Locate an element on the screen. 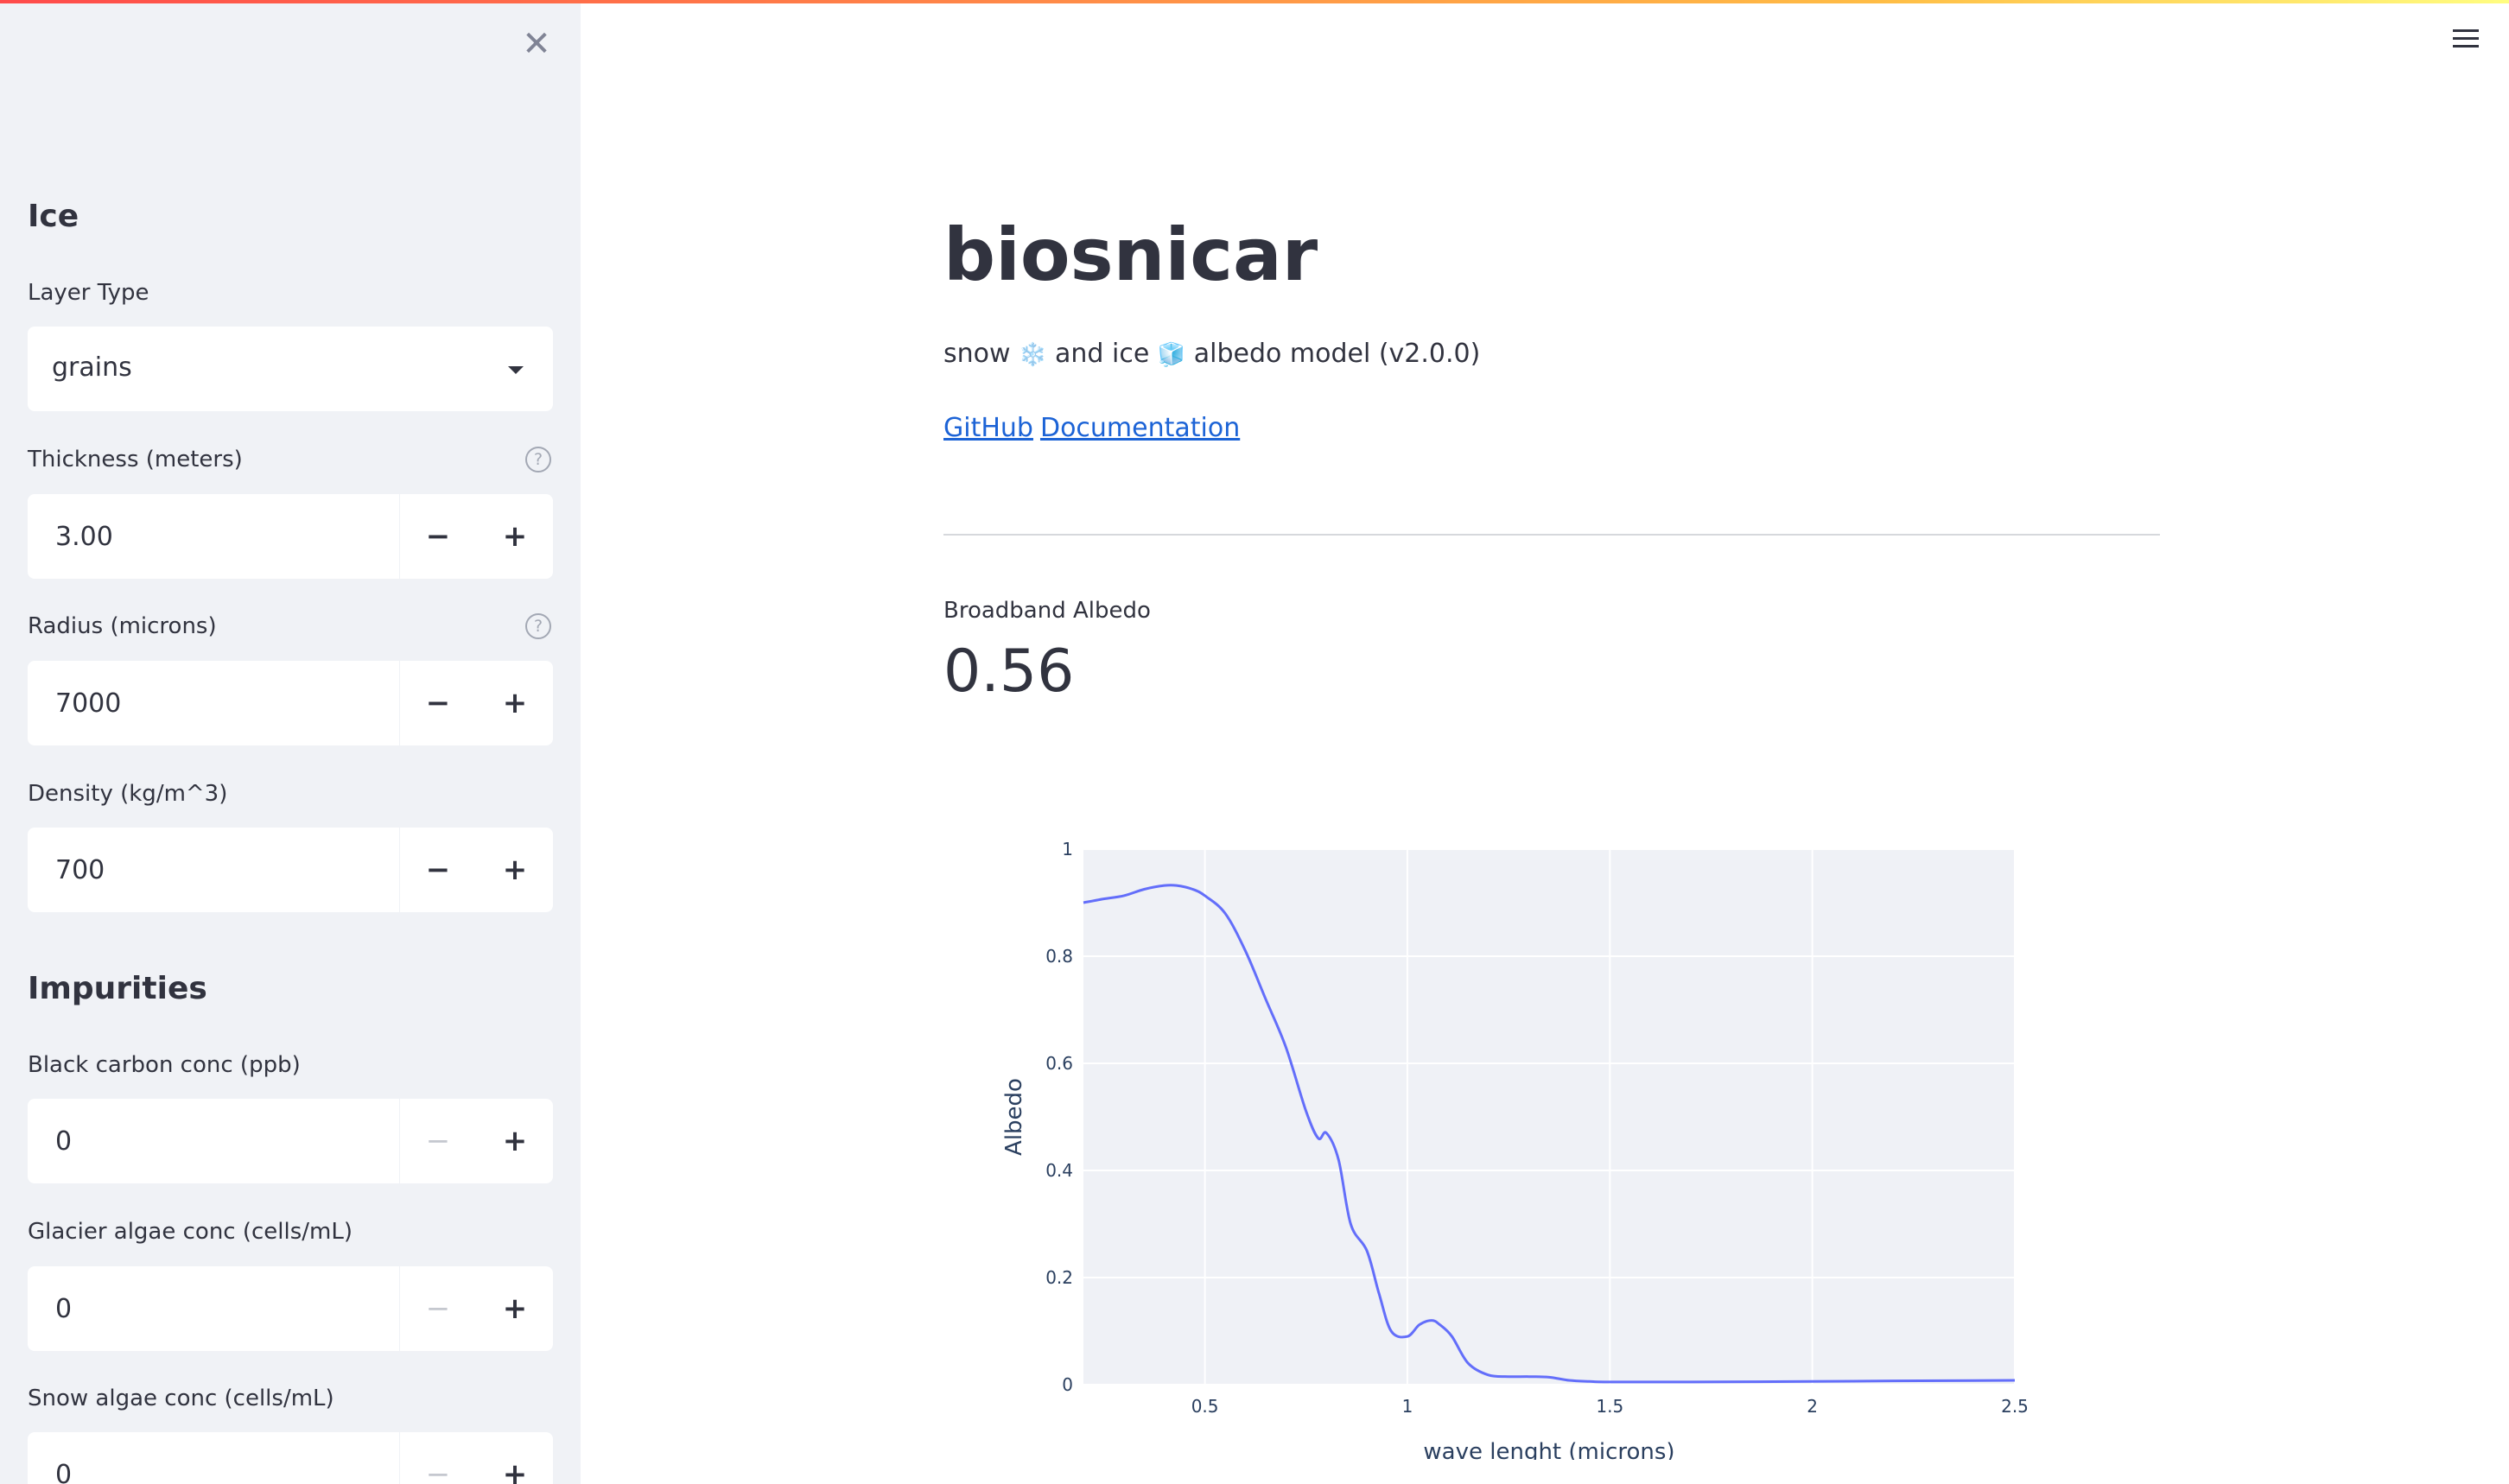 The image size is (2509, 1484). x-tick-label: 2.5 is located at coordinates (2015, 1406).